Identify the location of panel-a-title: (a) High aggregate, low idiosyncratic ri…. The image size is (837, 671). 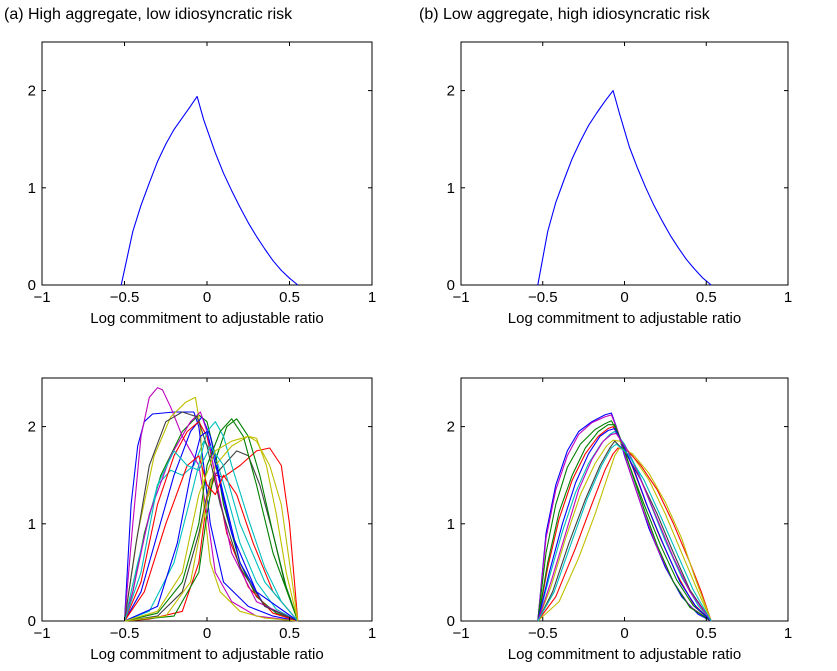
(148, 14).